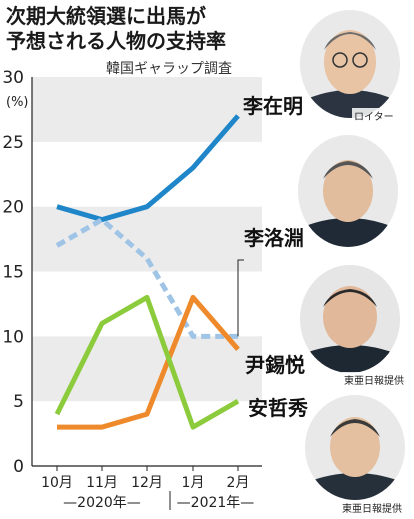 Image resolution: width=414 pixels, height=519 pixels. I want to click on series-label-3: 安哲秀, so click(278, 408).